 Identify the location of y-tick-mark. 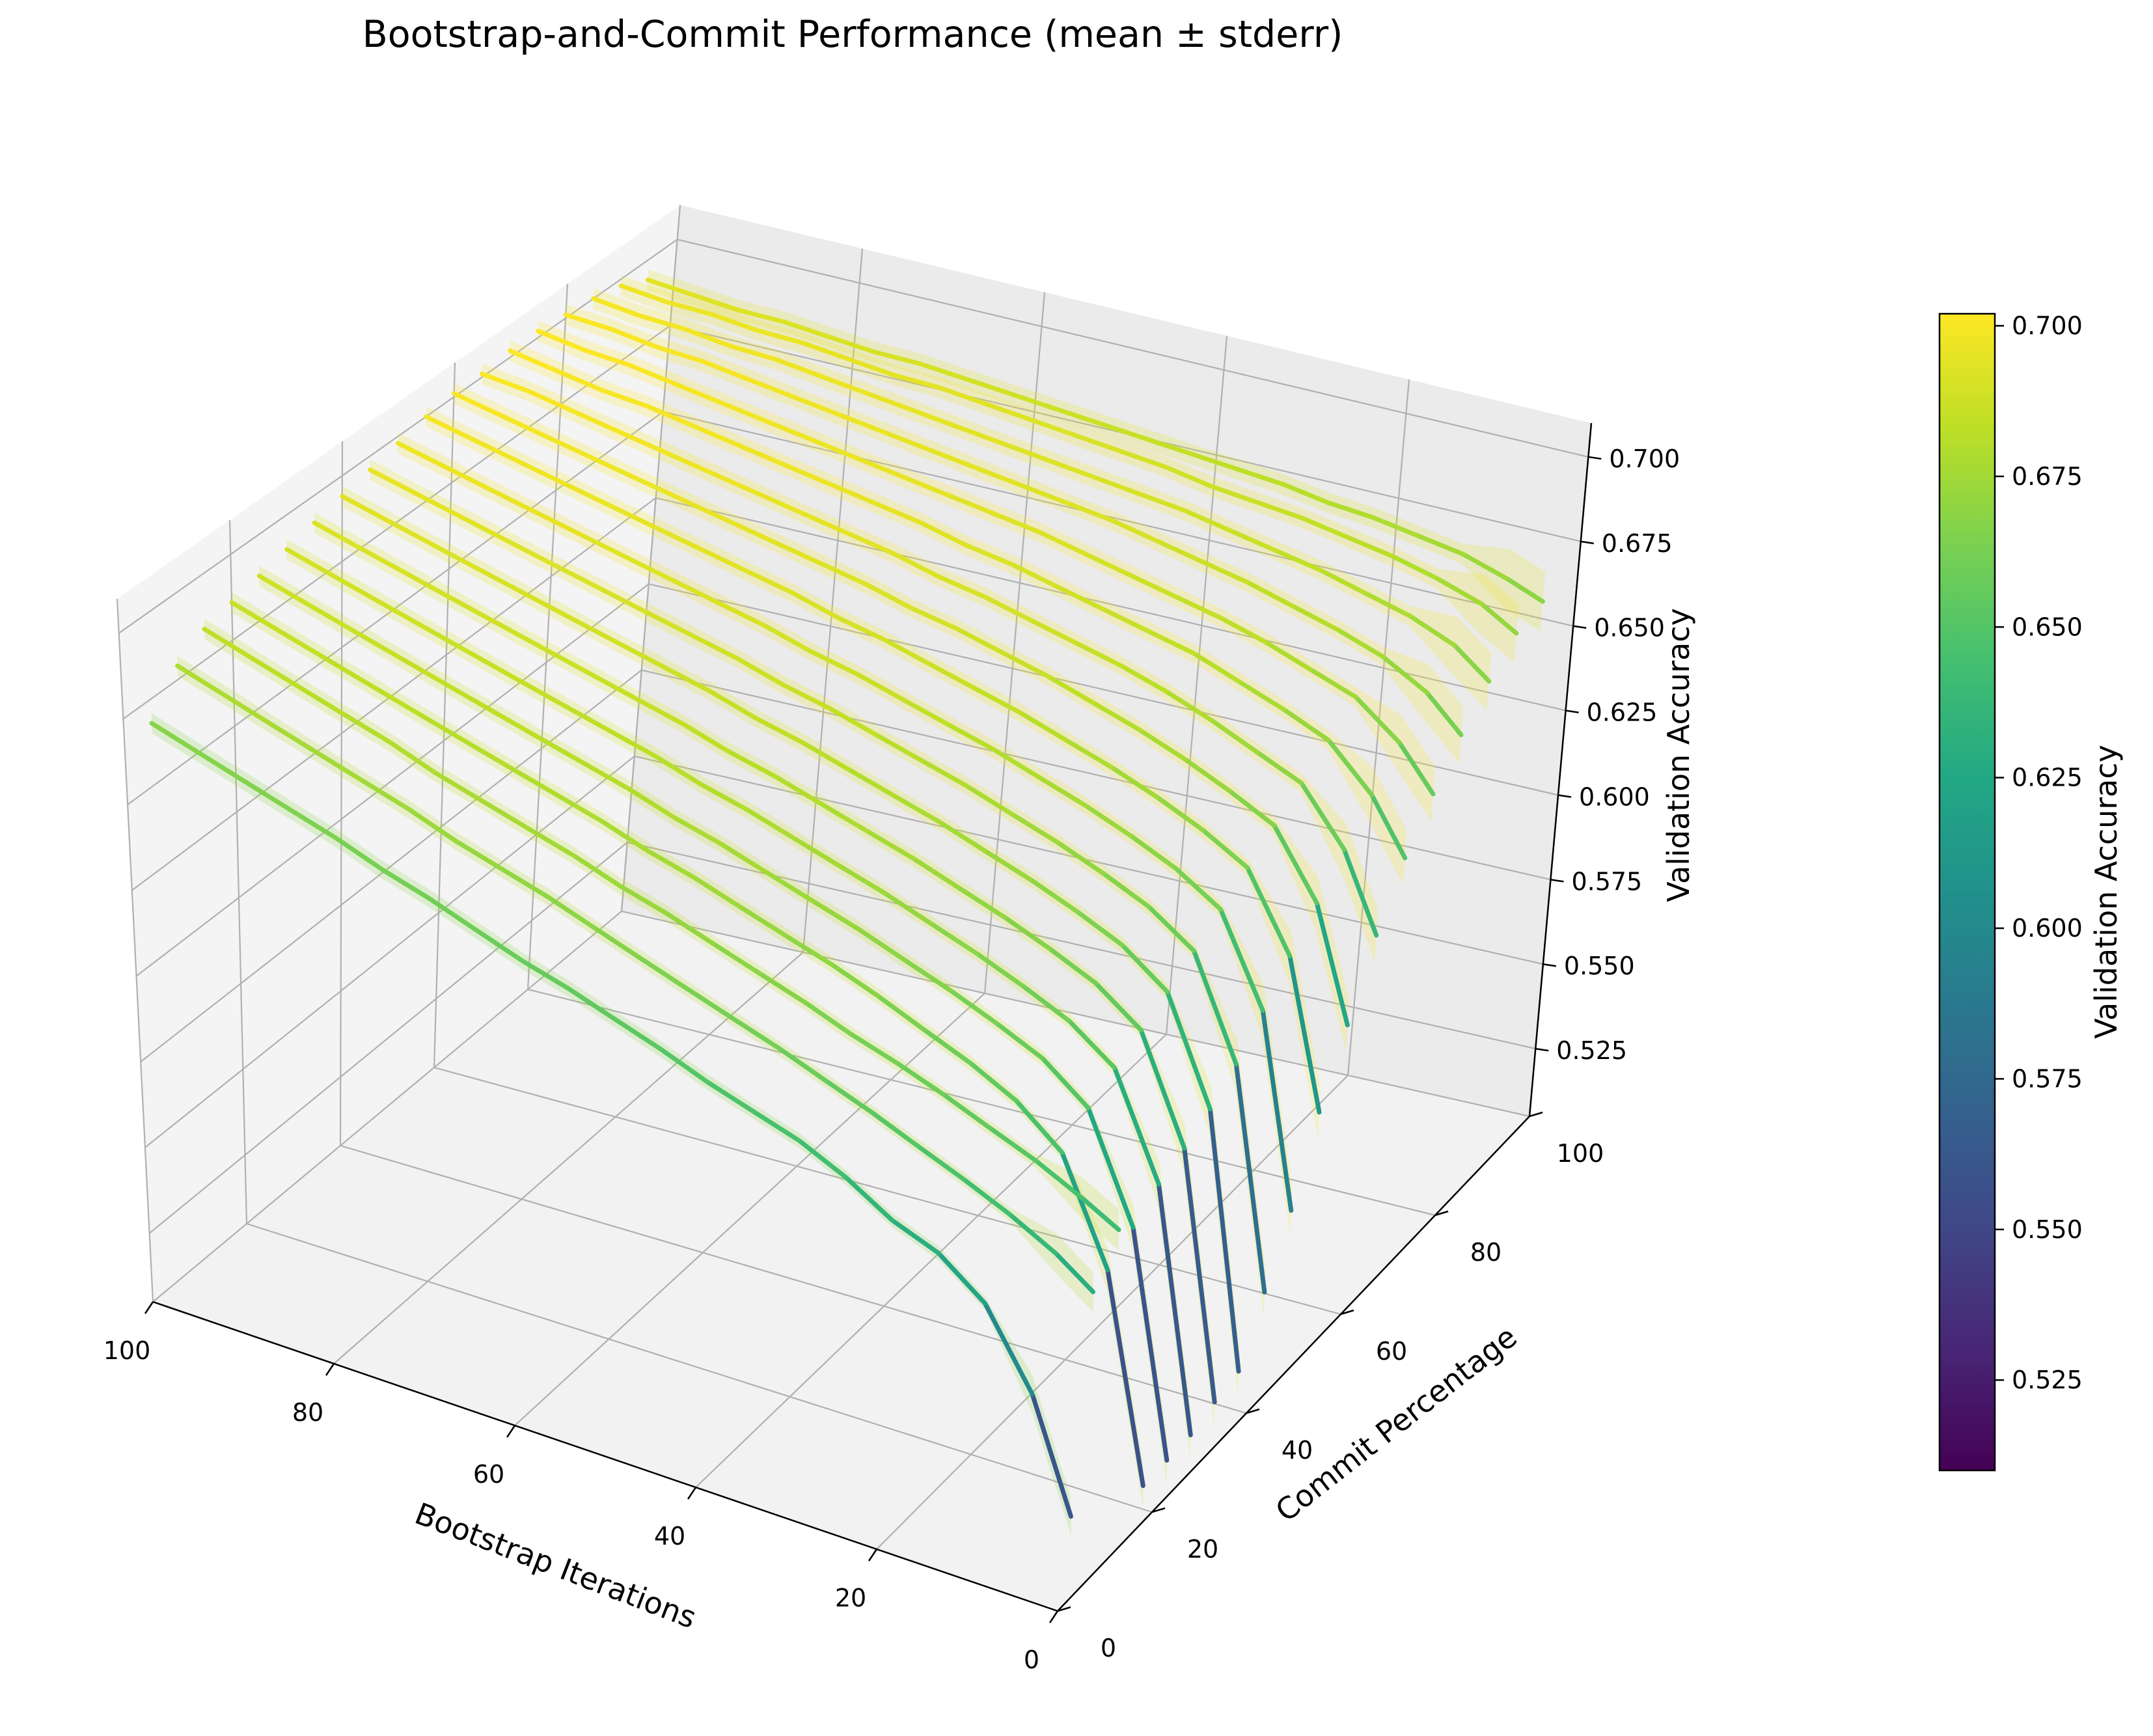
(1347, 1312).